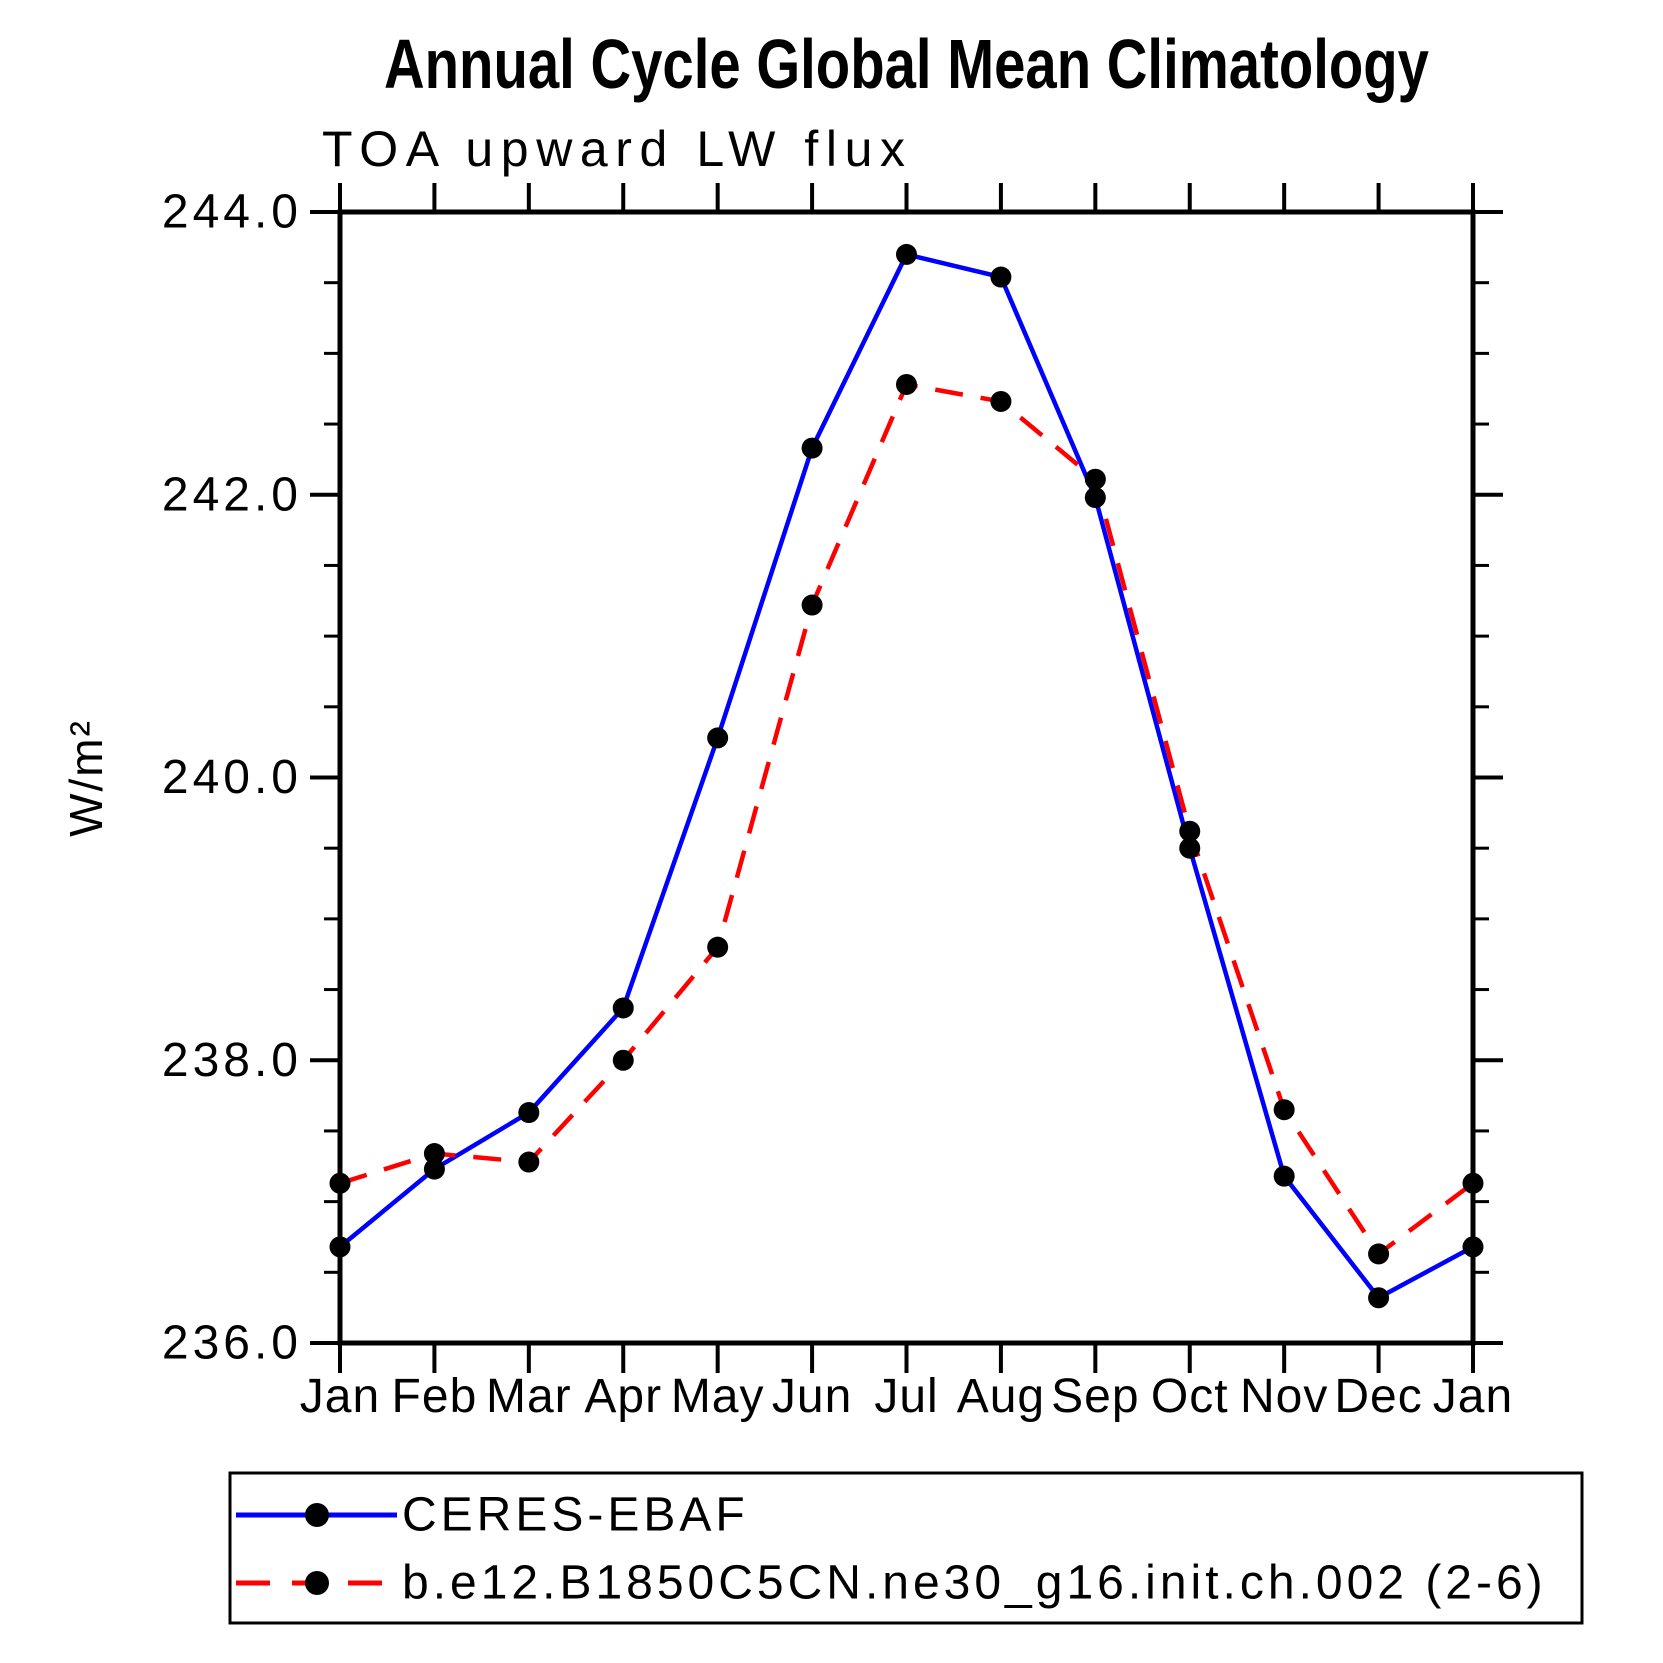 This screenshot has width=1663, height=1663. I want to click on x-tick-label: Feb, so click(435, 1396).